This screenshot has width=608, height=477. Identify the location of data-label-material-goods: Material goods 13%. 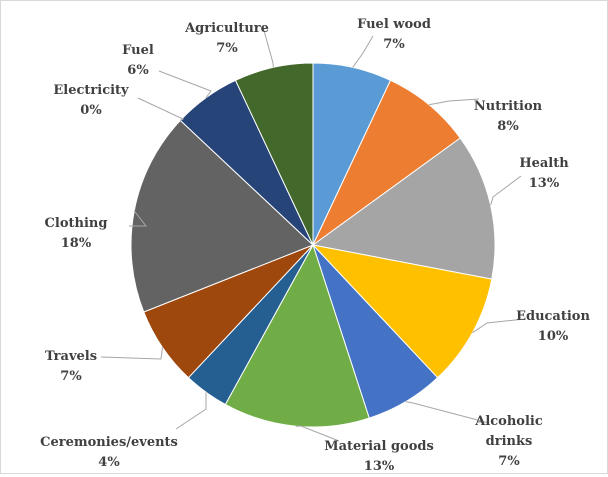
(379, 457).